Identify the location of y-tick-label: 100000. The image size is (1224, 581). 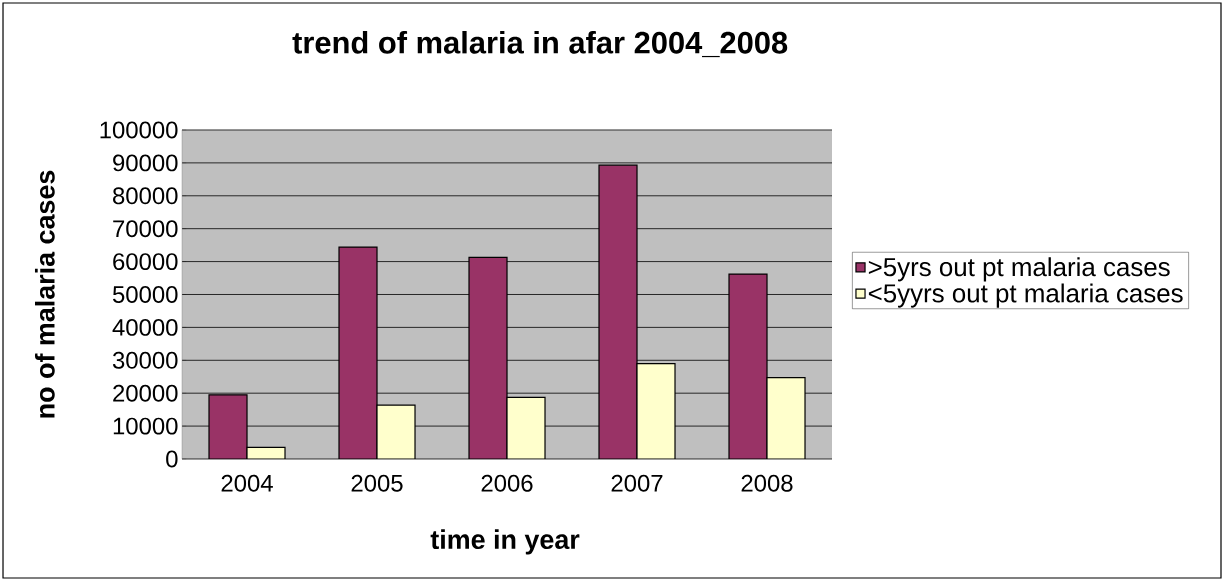
(139, 130).